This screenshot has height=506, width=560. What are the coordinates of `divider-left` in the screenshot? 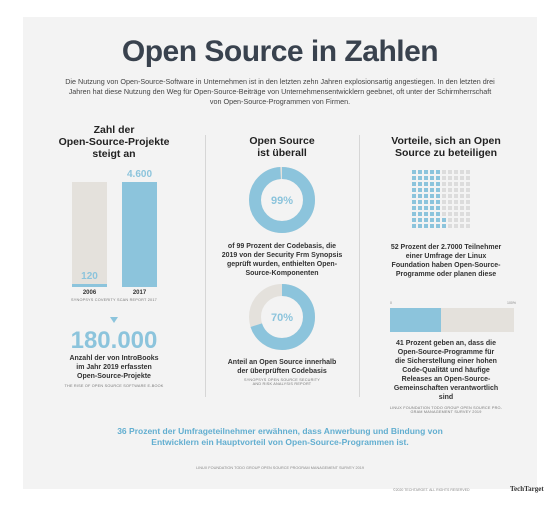 It's located at (205, 266).